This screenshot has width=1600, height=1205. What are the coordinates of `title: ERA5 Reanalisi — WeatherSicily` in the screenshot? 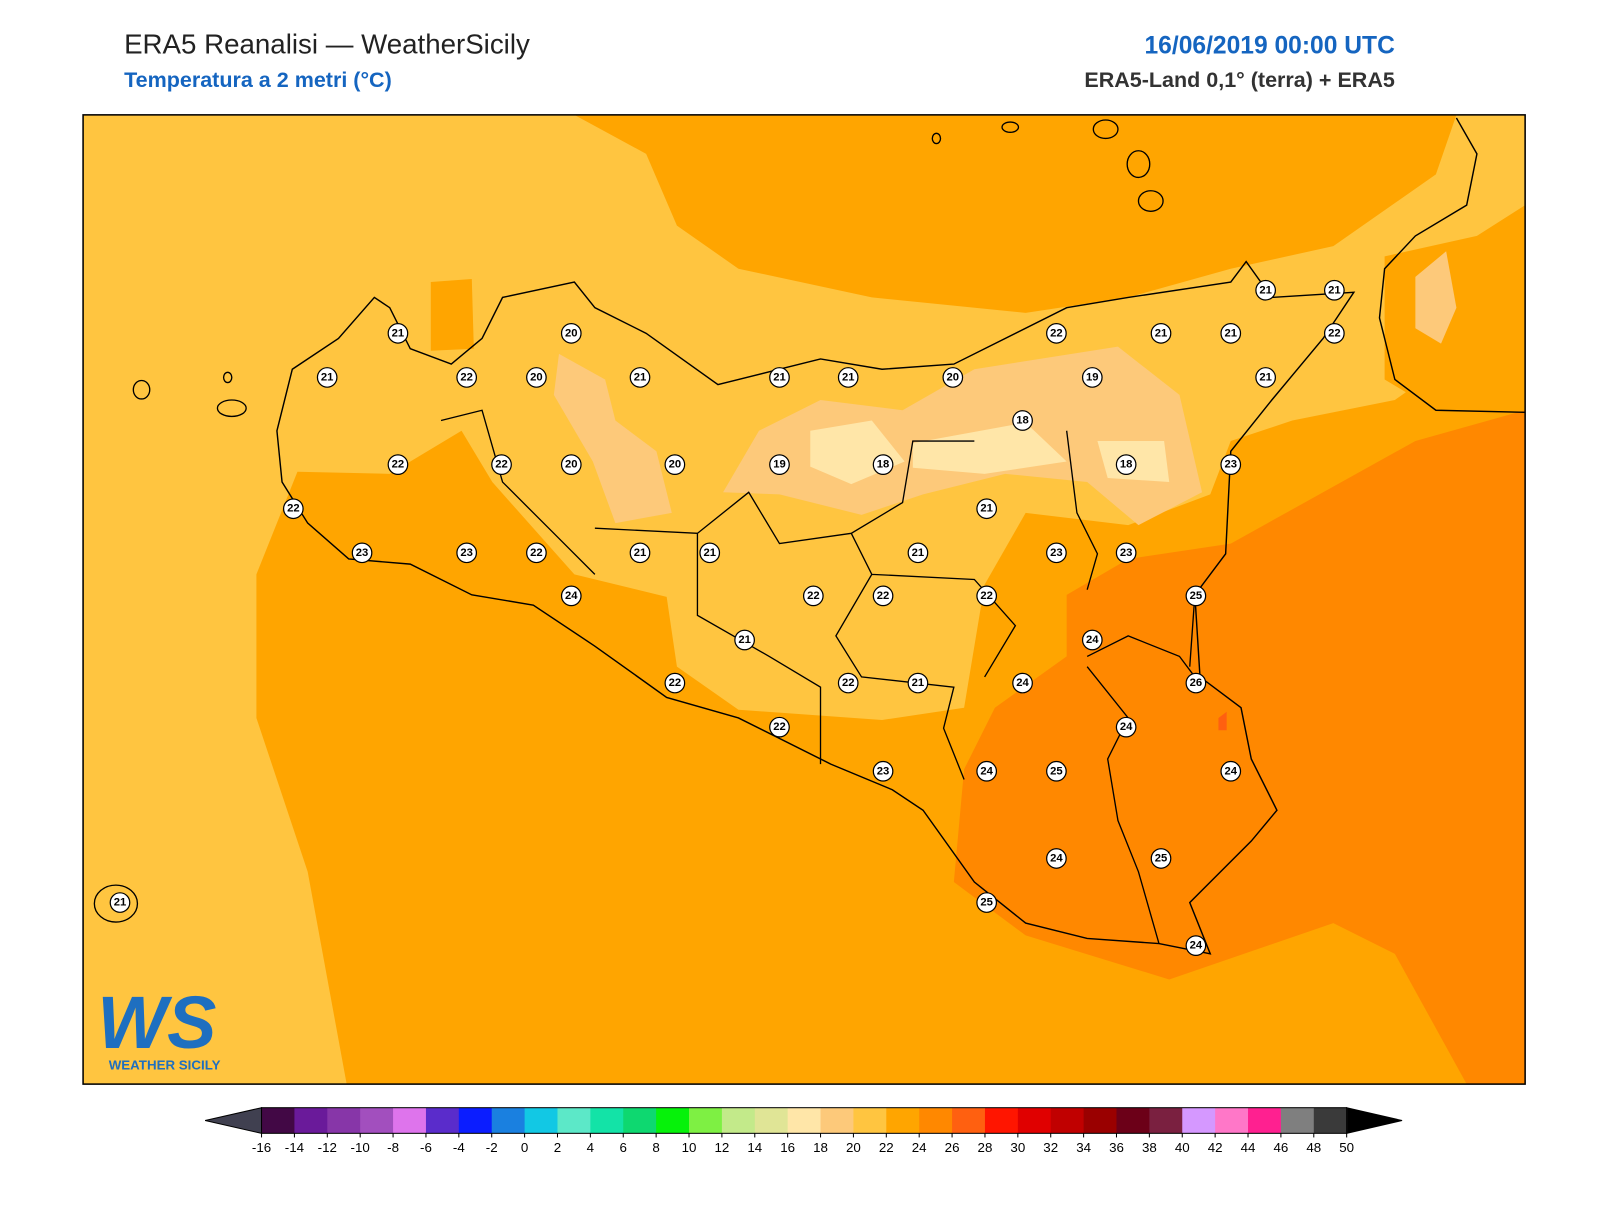 It's located at (327, 43).